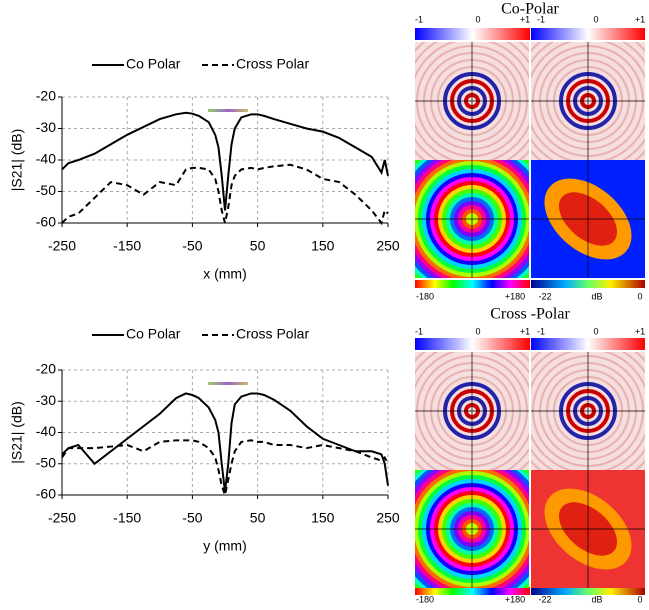  What do you see at coordinates (530, 9) in the screenshot?
I see `panel-title: Co-Polar` at bounding box center [530, 9].